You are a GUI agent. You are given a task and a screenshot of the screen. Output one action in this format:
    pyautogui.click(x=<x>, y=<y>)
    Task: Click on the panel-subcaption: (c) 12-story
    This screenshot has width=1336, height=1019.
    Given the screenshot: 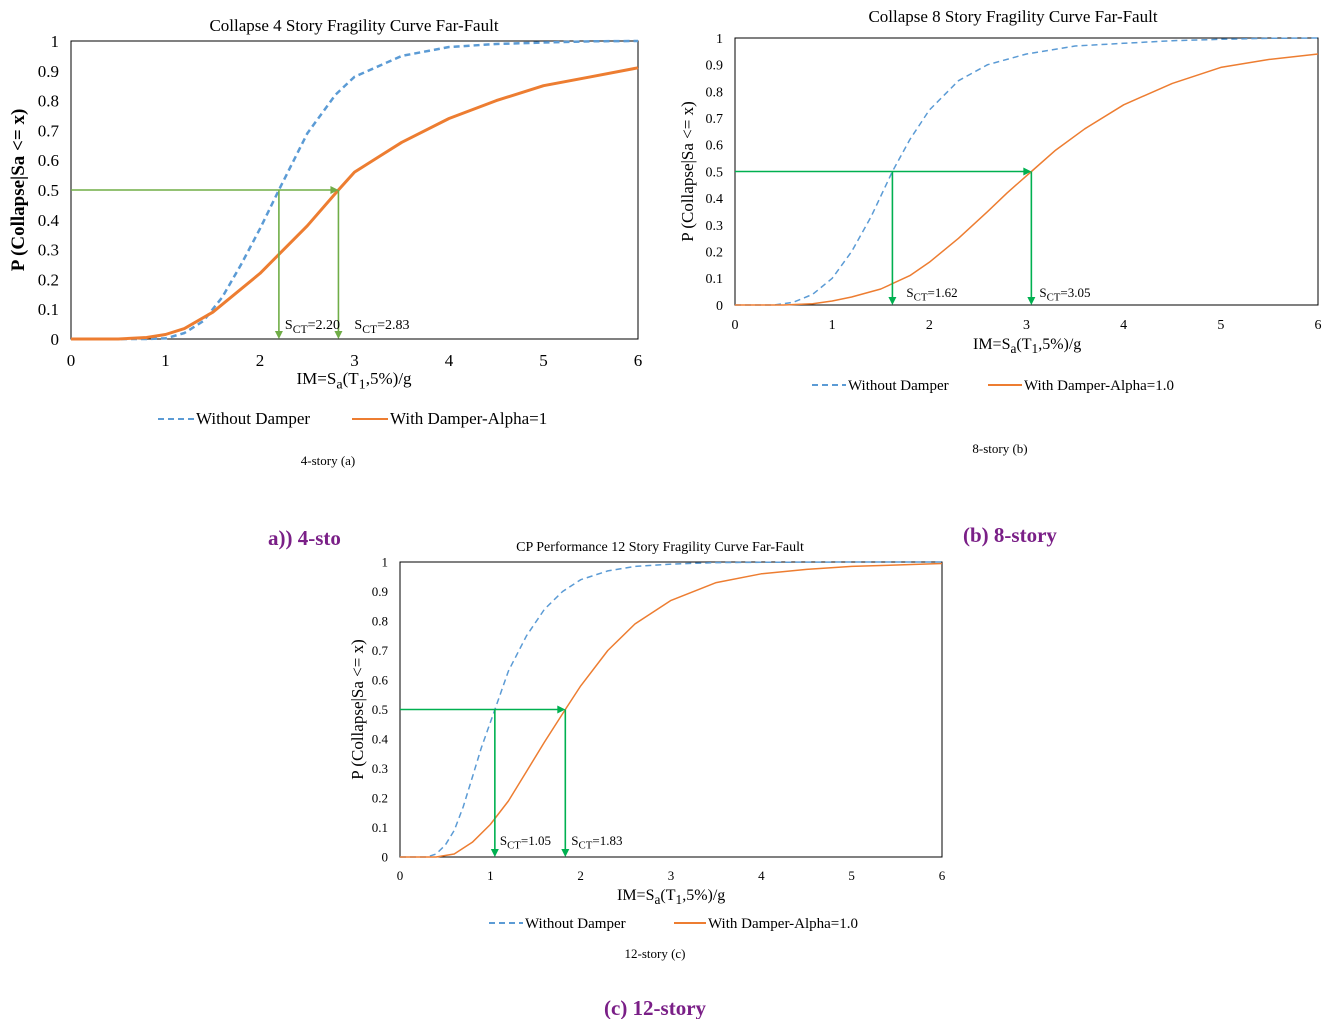 What is the action you would take?
    pyautogui.click(x=655, y=1007)
    